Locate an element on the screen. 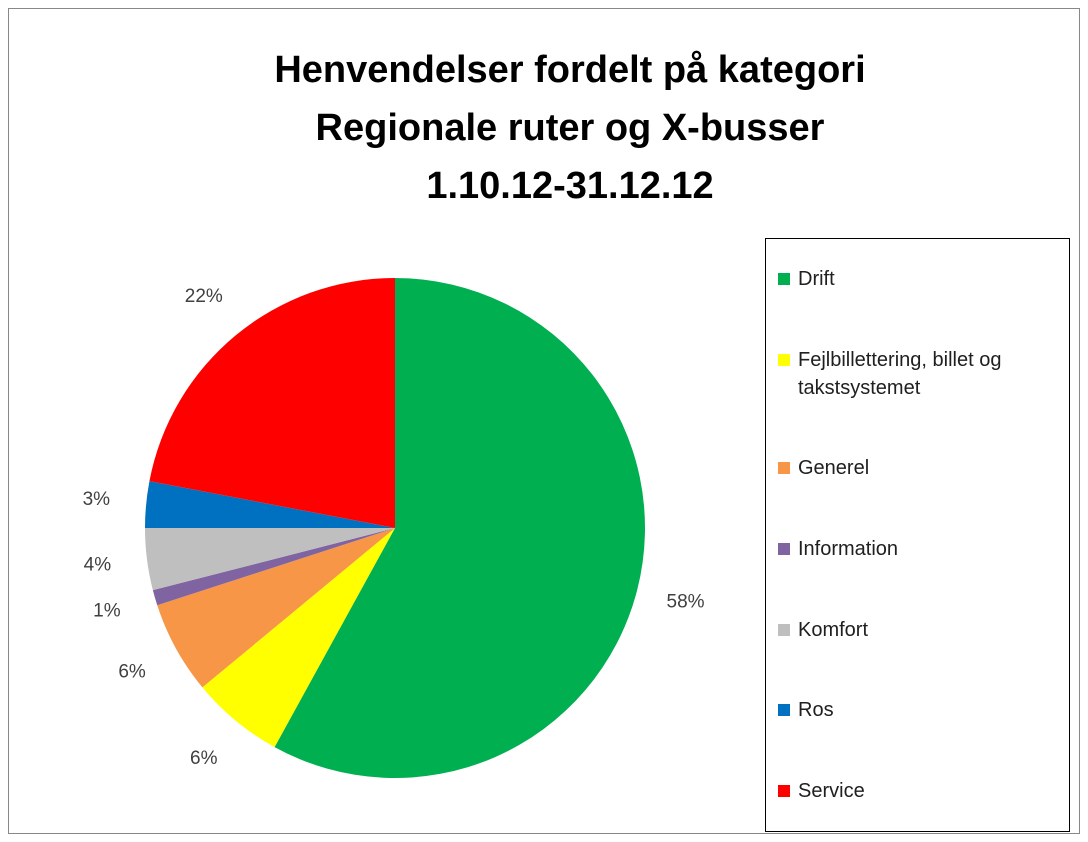  legend-item: Komfort is located at coordinates (918, 630).